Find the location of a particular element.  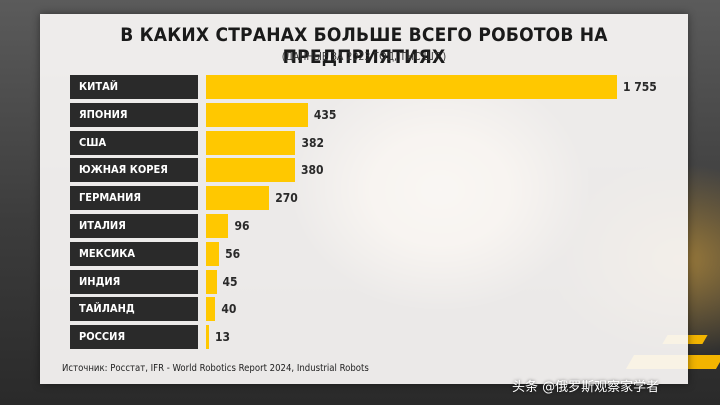

category-label: КИТАЙ is located at coordinates (134, 87).